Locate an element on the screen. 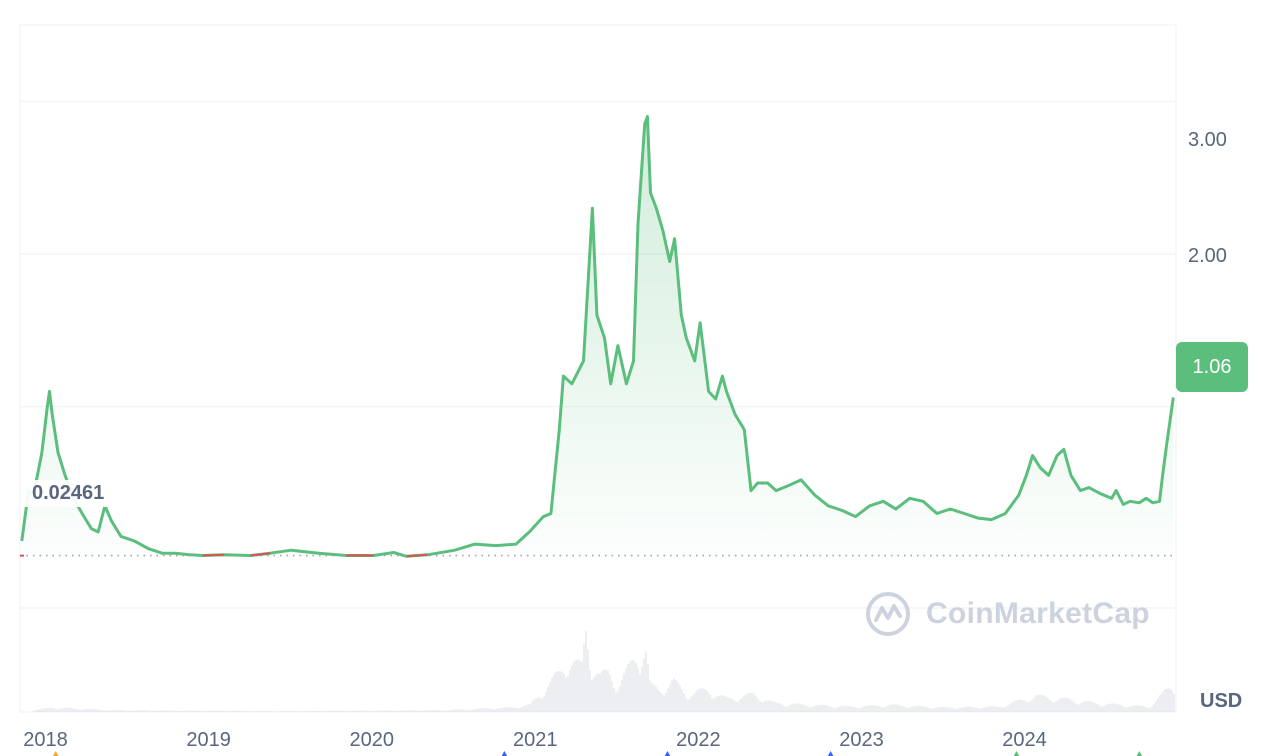 The image size is (1270, 756). x-tick-label: 2023 is located at coordinates (861, 740).